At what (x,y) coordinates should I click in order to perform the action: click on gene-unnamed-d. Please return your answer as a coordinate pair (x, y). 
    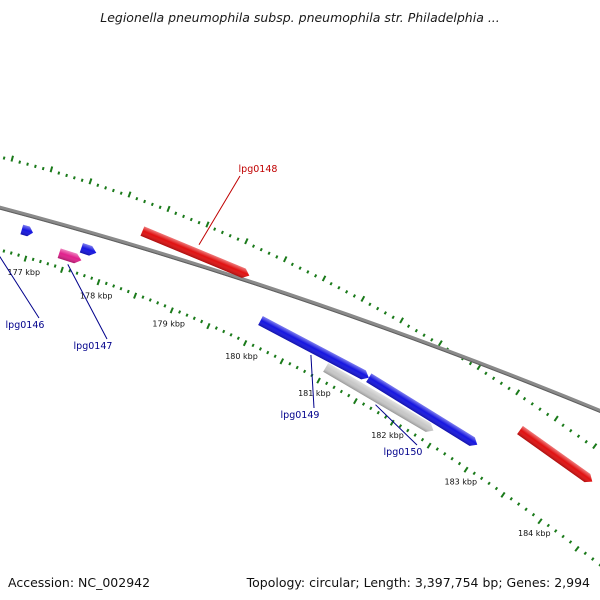
    Looking at the image, I should click on (556, 456).